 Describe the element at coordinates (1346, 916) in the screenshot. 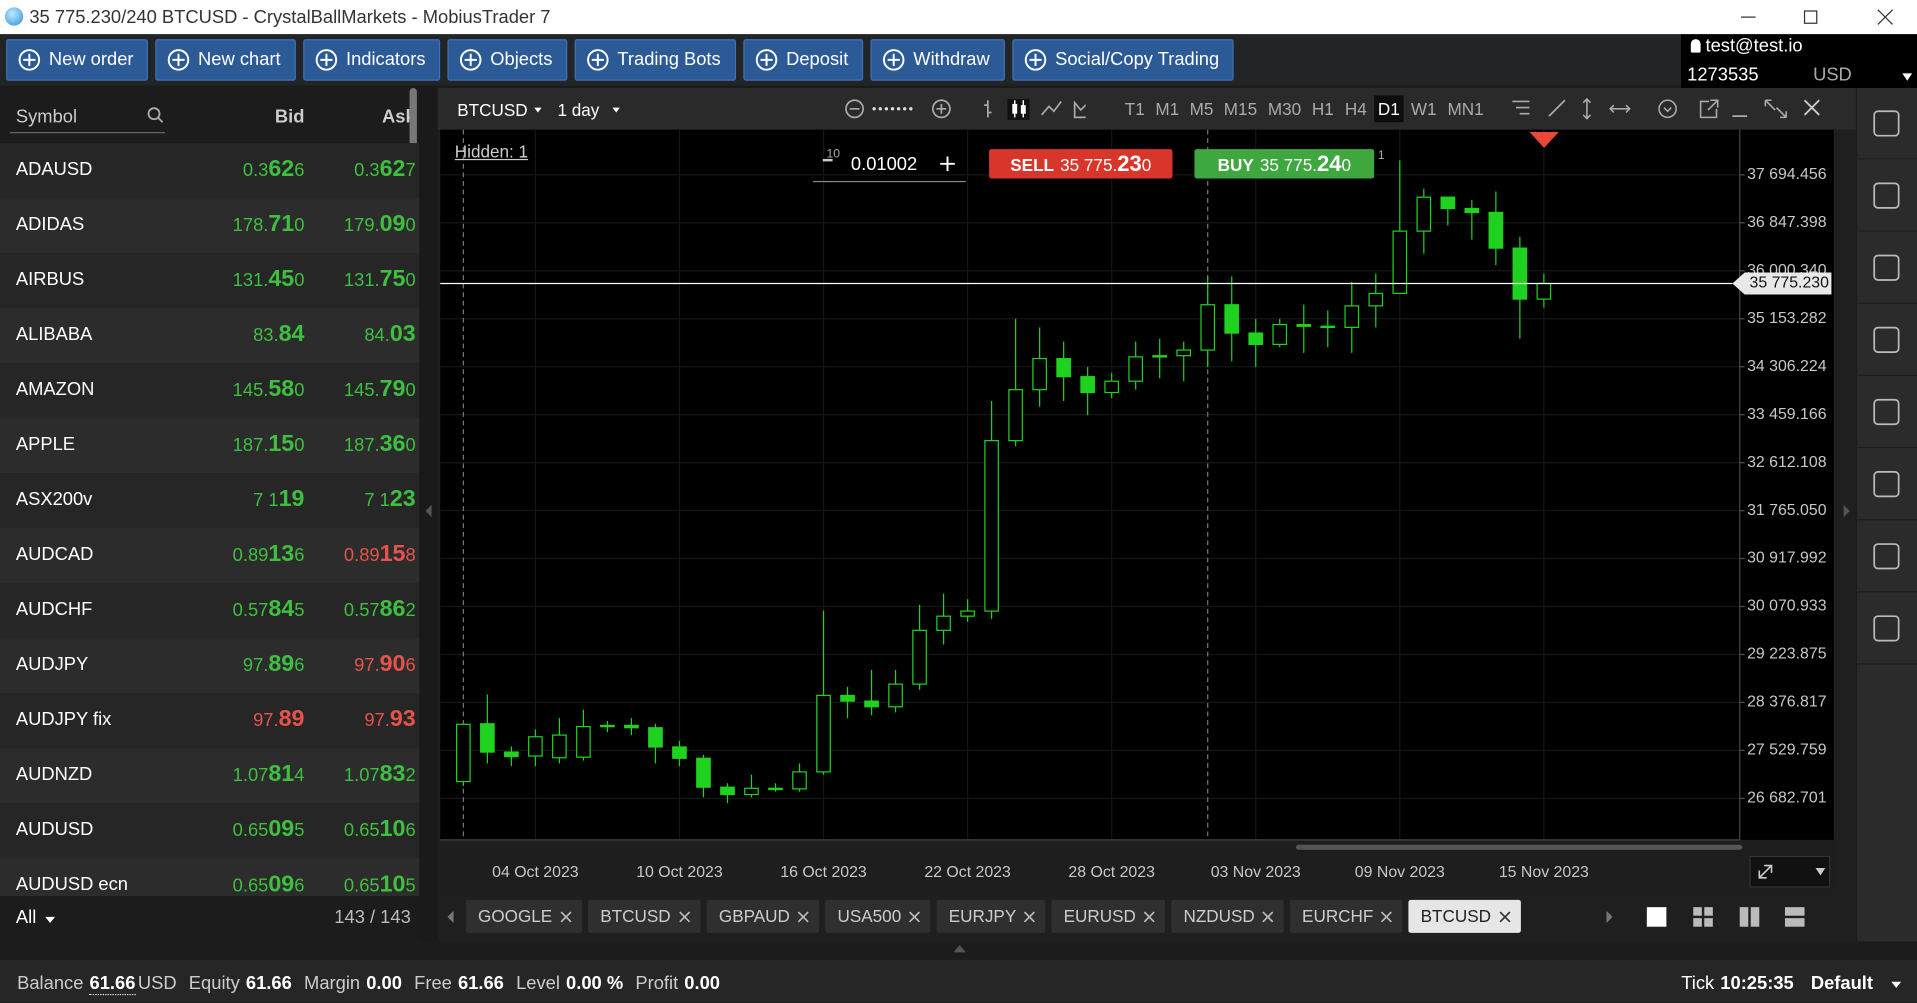

I see `chart-tab: EURCHF` at that location.